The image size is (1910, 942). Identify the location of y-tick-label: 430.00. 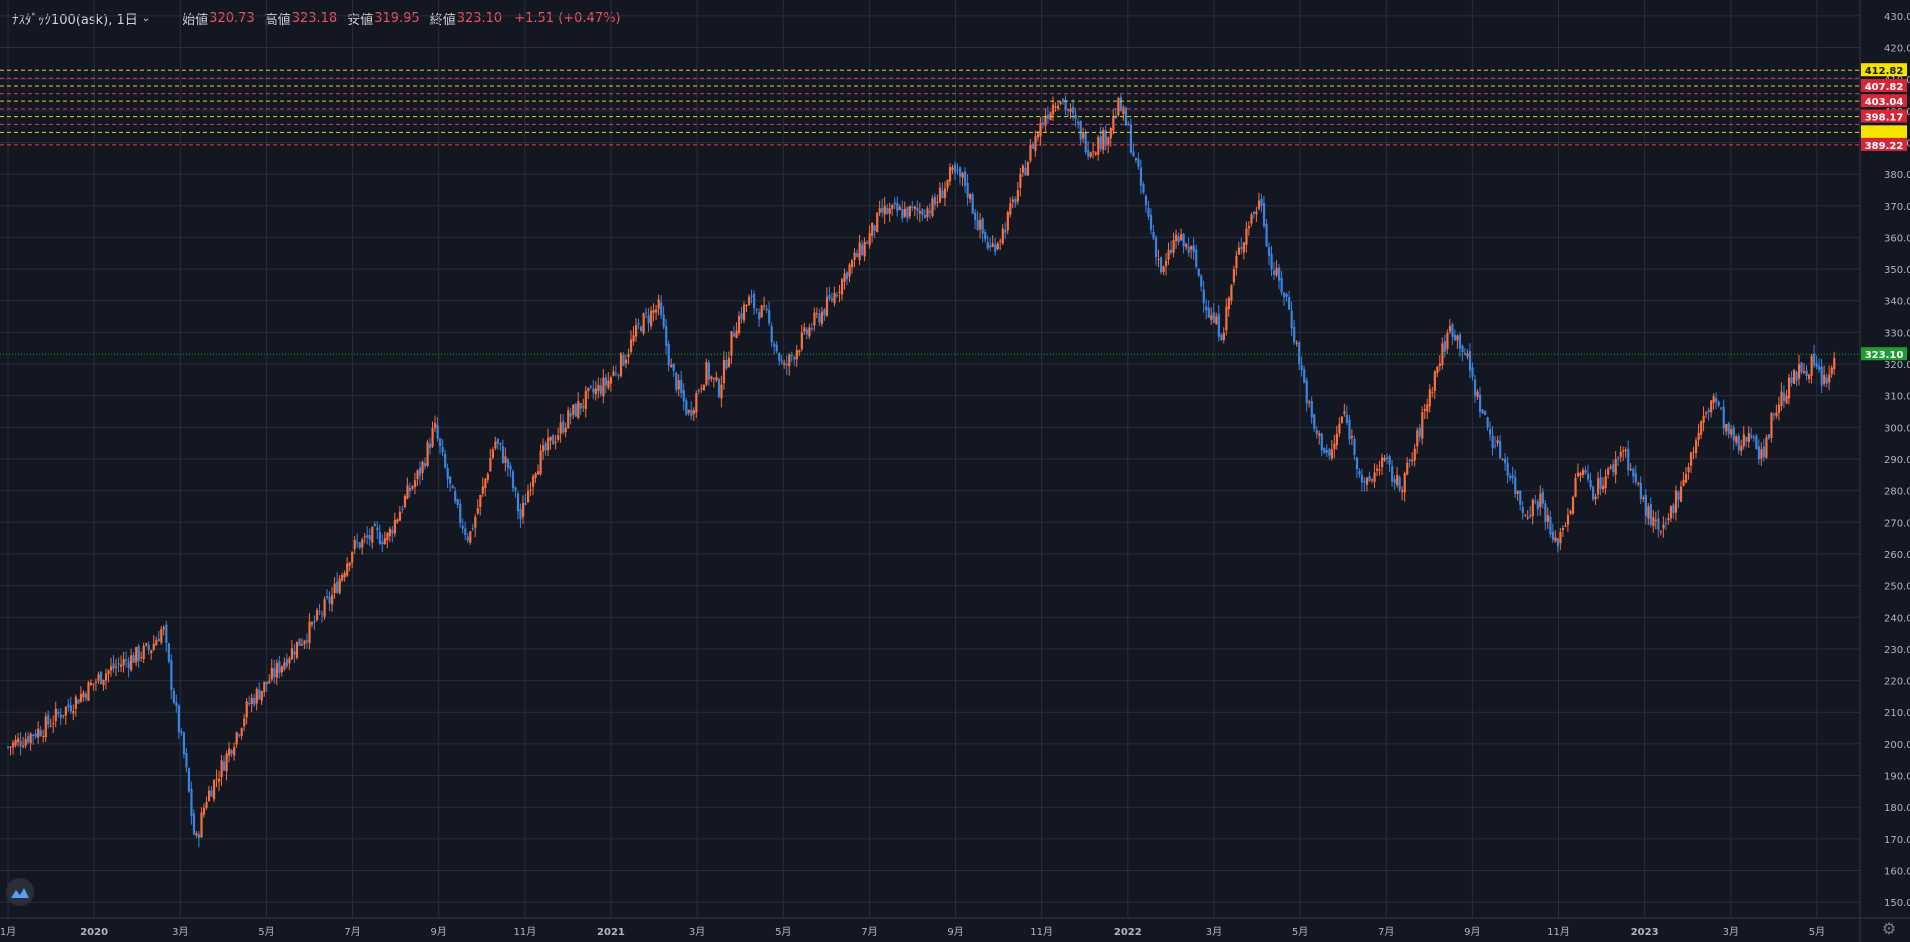
(1897, 17).